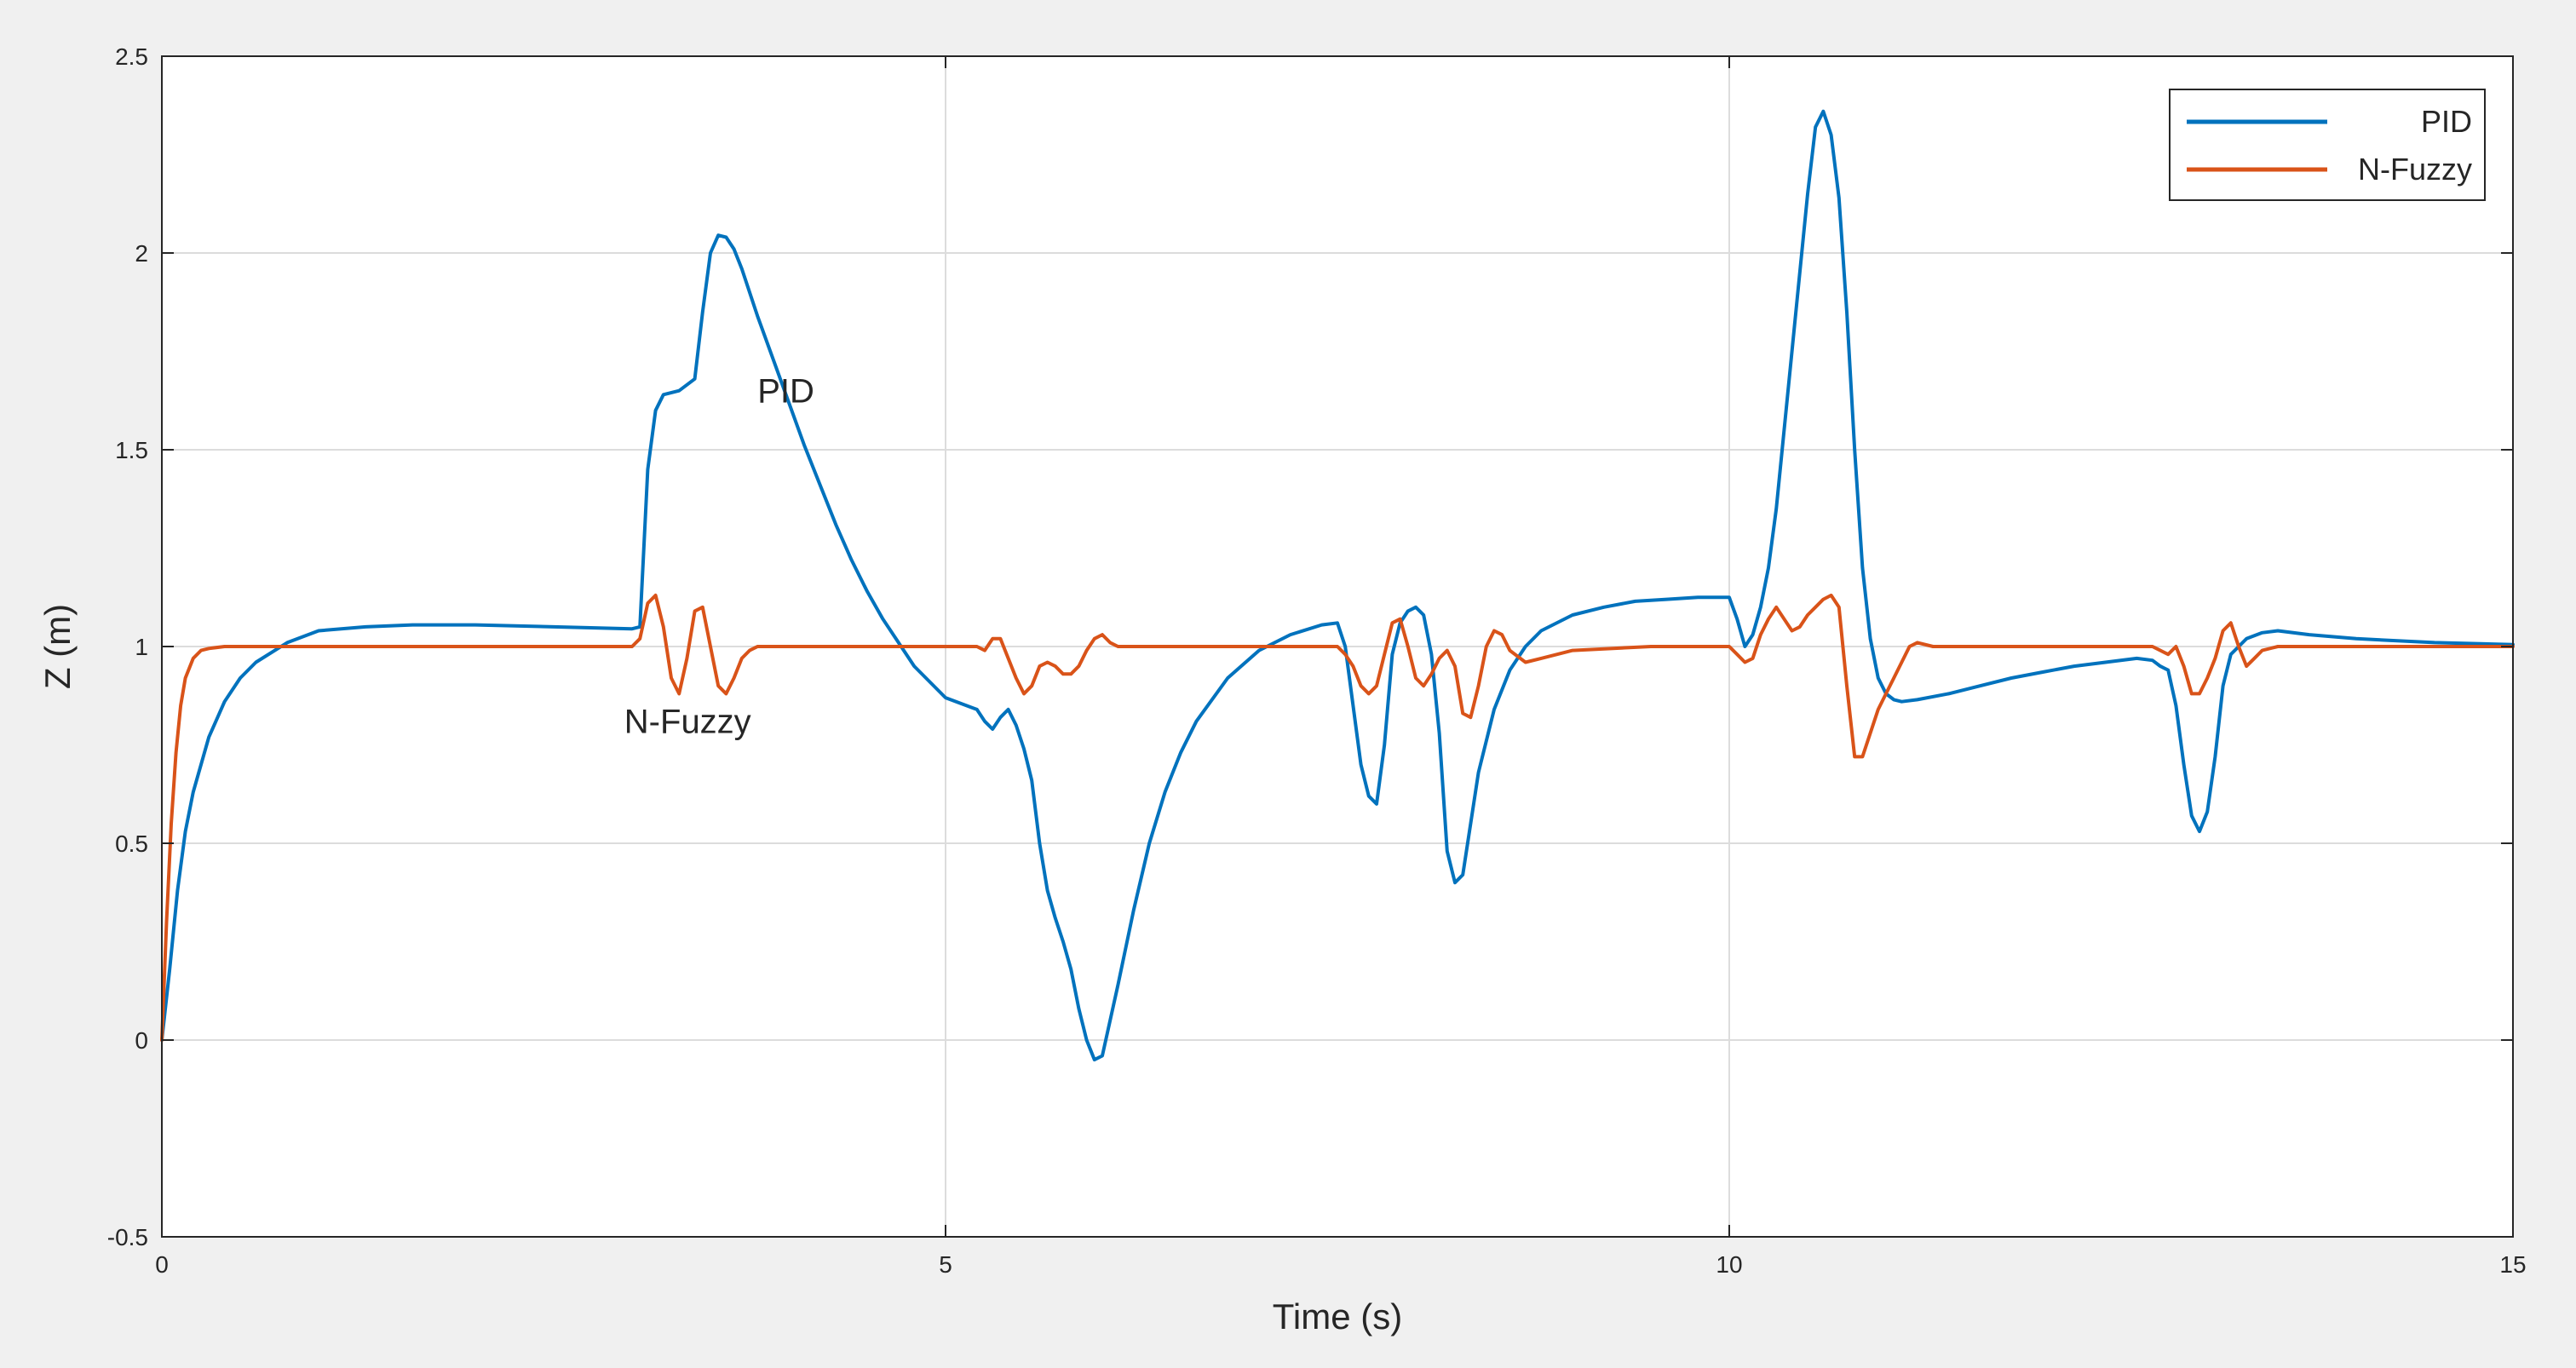  What do you see at coordinates (2512, 1264) in the screenshot?
I see `x-tick-label: 15` at bounding box center [2512, 1264].